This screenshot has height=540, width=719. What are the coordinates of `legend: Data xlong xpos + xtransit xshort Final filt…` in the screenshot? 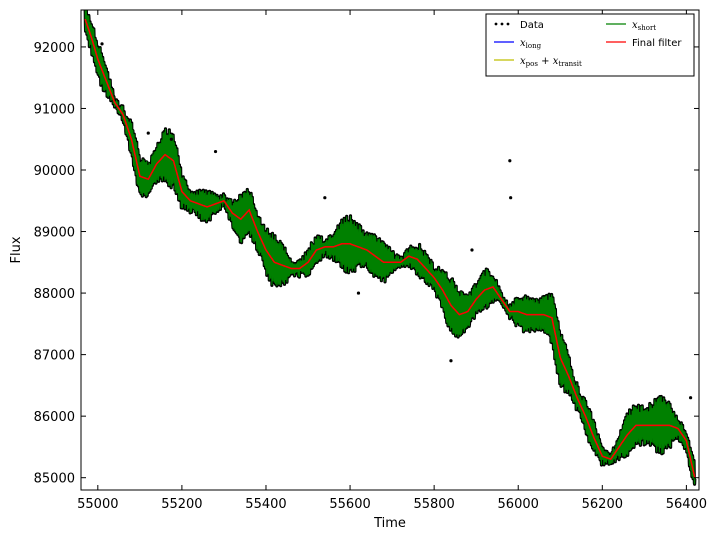 It's located at (590, 45).